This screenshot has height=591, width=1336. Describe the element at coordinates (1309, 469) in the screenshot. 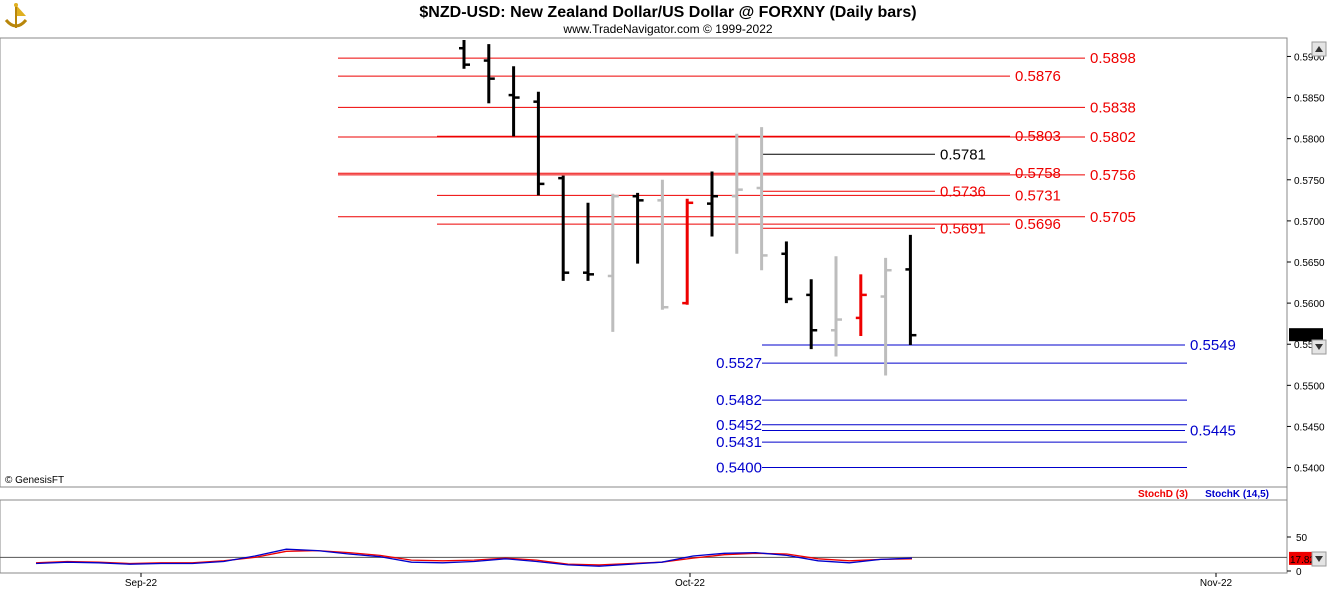

I see `price-tick-label: 0.5400` at that location.